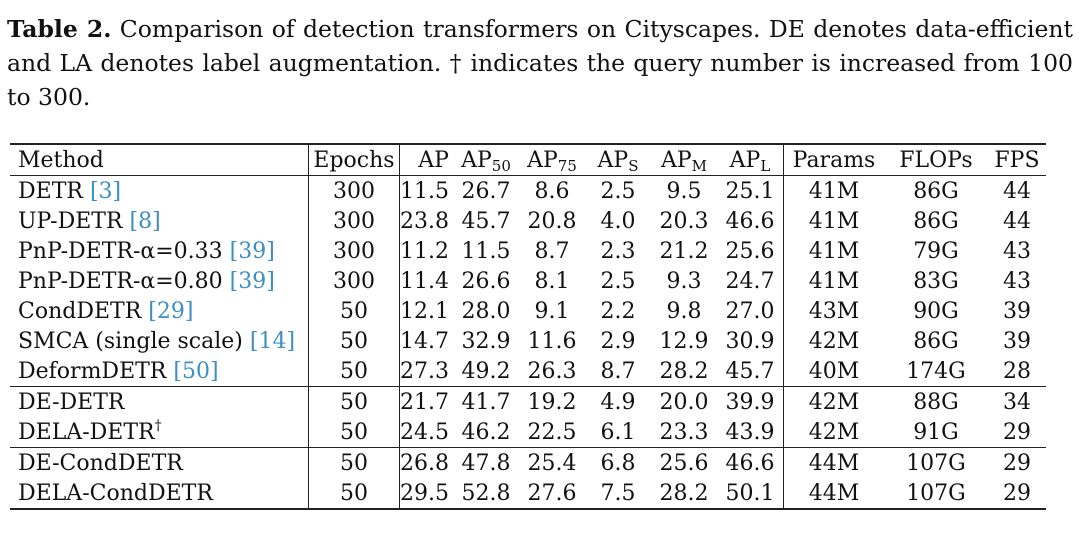 The width and height of the screenshot is (1080, 538). Describe the element at coordinates (684, 311) in the screenshot. I see `cell-apm: 9.8` at that location.